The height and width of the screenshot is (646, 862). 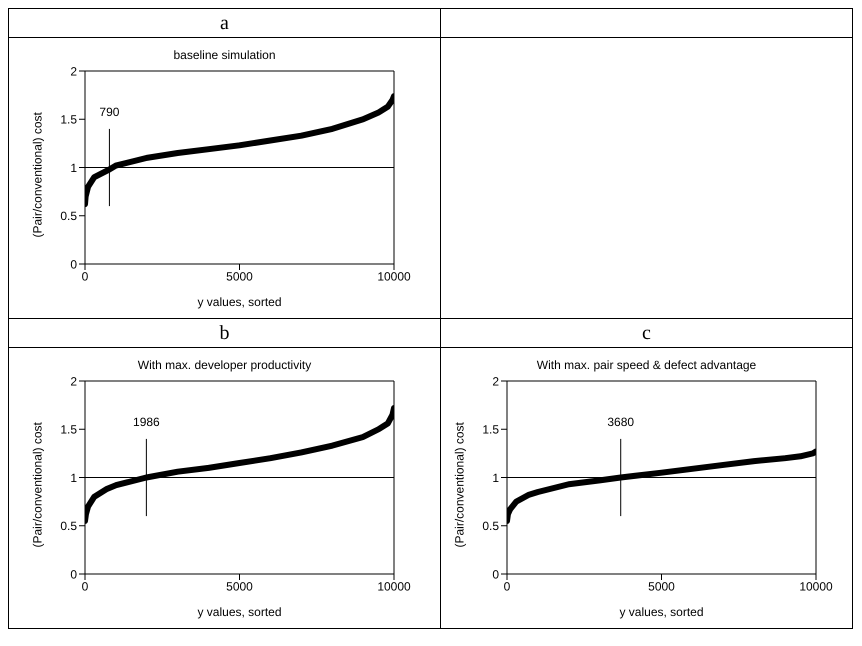 What do you see at coordinates (620, 421) in the screenshot?
I see `ref-line-label: 3680` at bounding box center [620, 421].